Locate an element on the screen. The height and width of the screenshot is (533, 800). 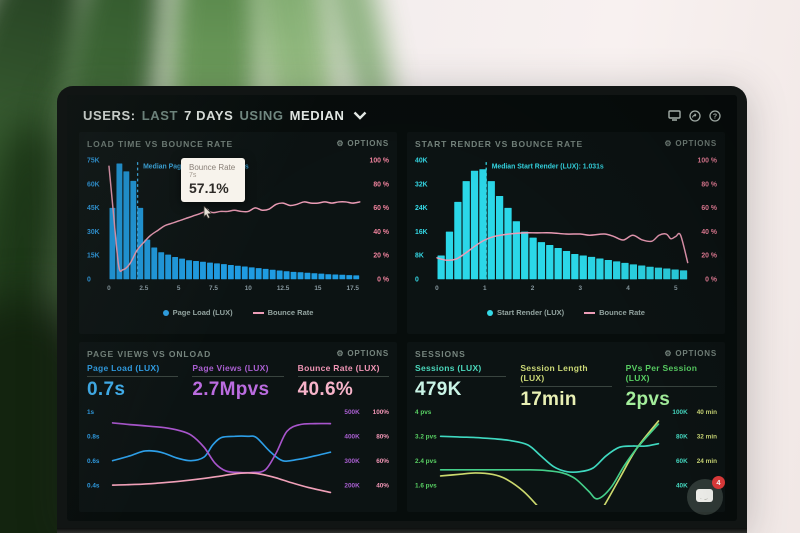
bounce-rate-line is located at coordinates (234, 219).